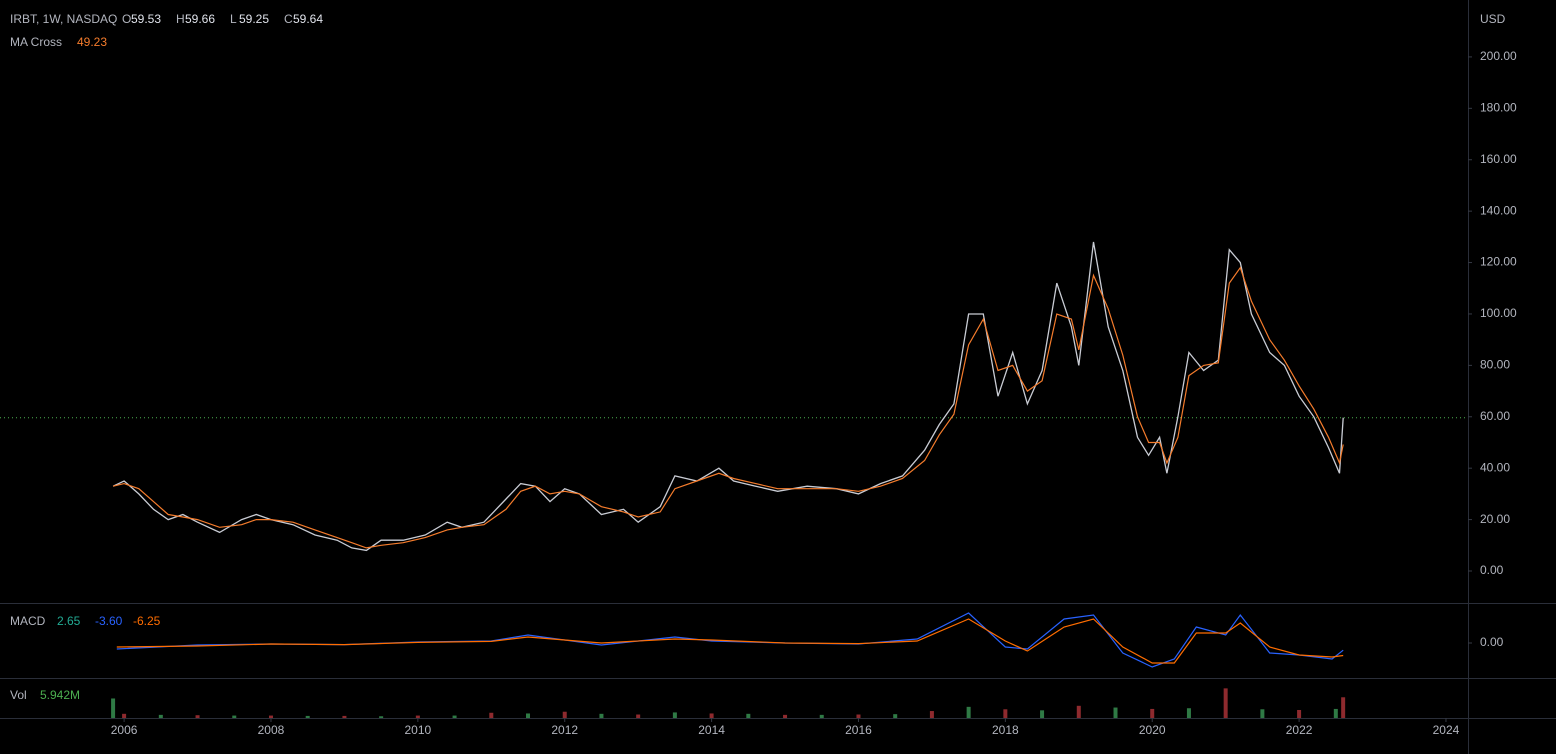 The width and height of the screenshot is (1556, 754). I want to click on macd-readout: -3.60, so click(109, 621).